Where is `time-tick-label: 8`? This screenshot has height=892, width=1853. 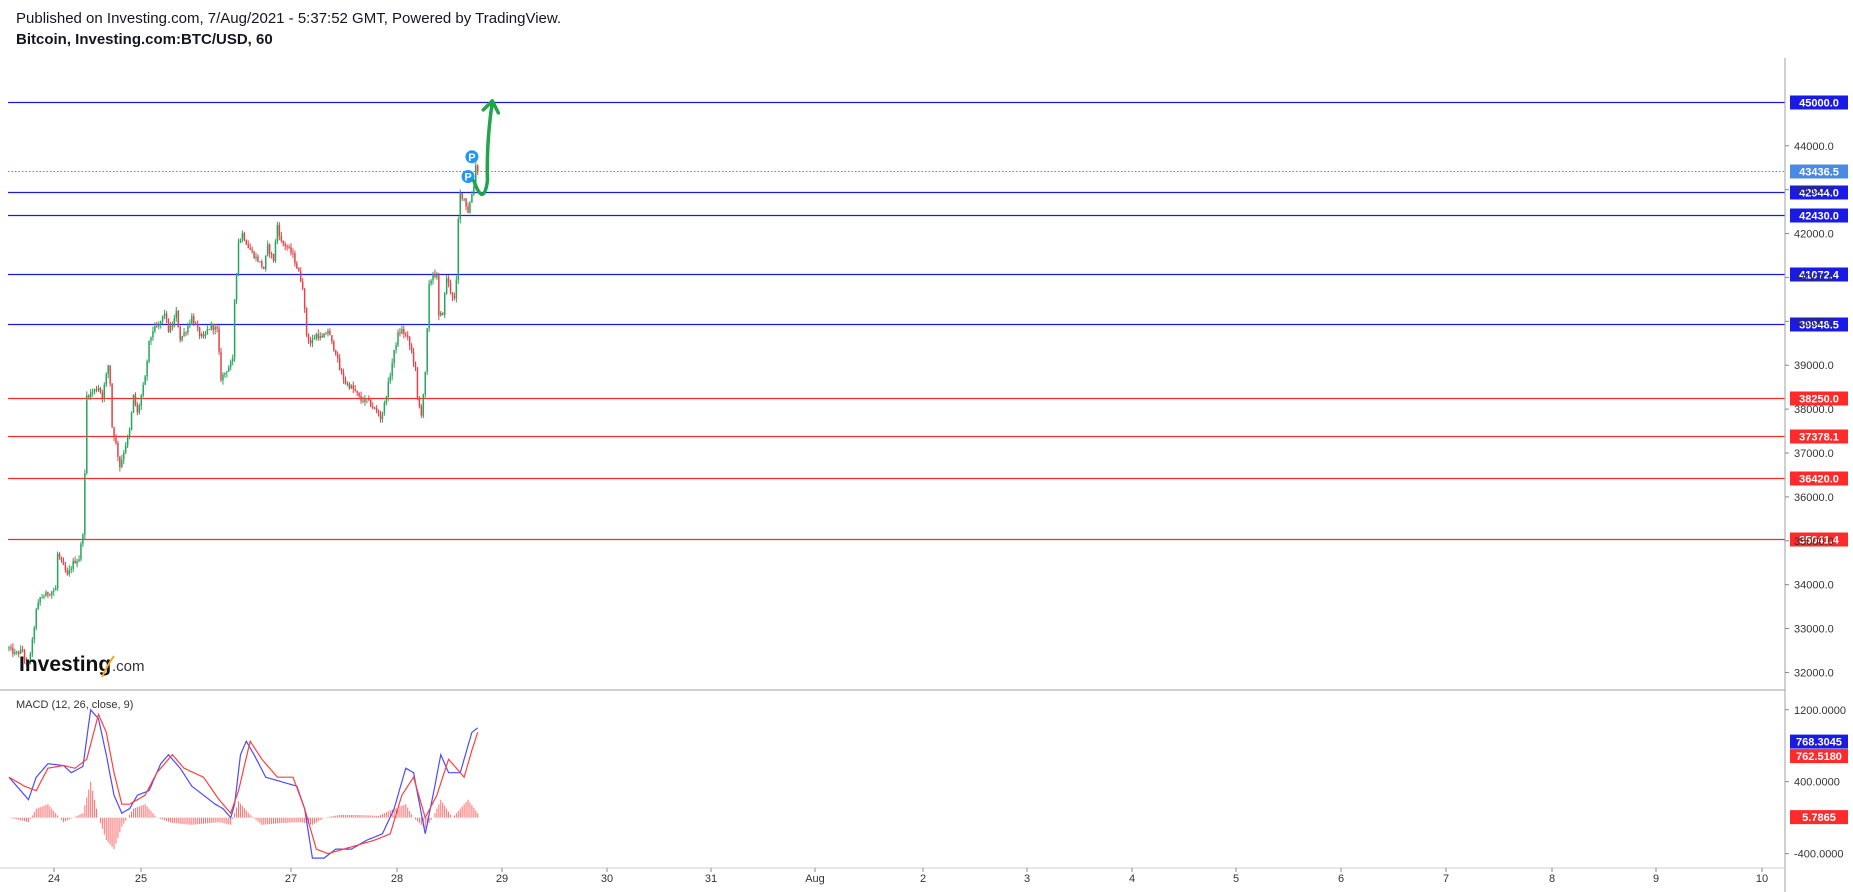 time-tick-label: 8 is located at coordinates (1552, 879).